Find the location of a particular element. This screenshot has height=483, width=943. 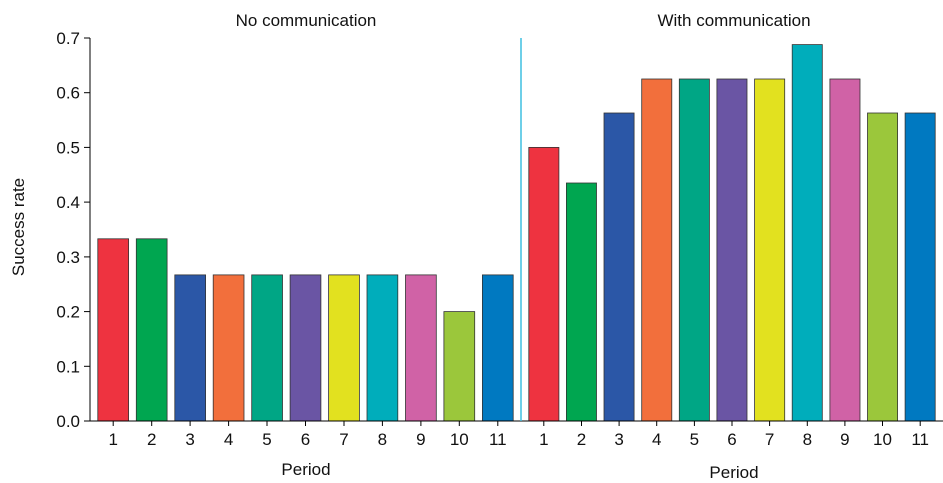

x-tick-label-with-communication-4: 4 is located at coordinates (656, 439).